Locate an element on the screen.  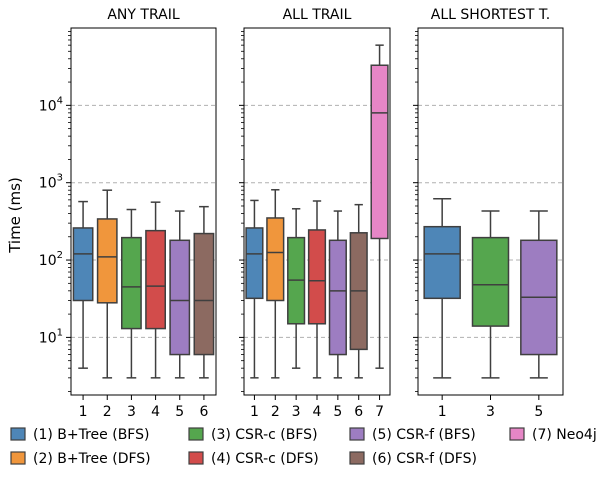
legend-item-7: (7) Neo4j is located at coordinates (553, 435).